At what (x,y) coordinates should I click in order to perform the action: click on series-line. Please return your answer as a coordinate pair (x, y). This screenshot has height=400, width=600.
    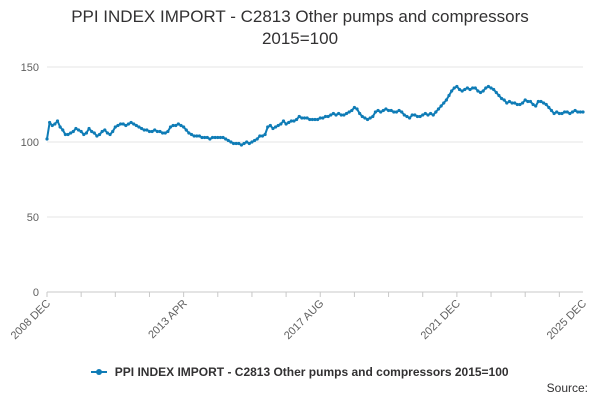
    Looking at the image, I should click on (315, 115).